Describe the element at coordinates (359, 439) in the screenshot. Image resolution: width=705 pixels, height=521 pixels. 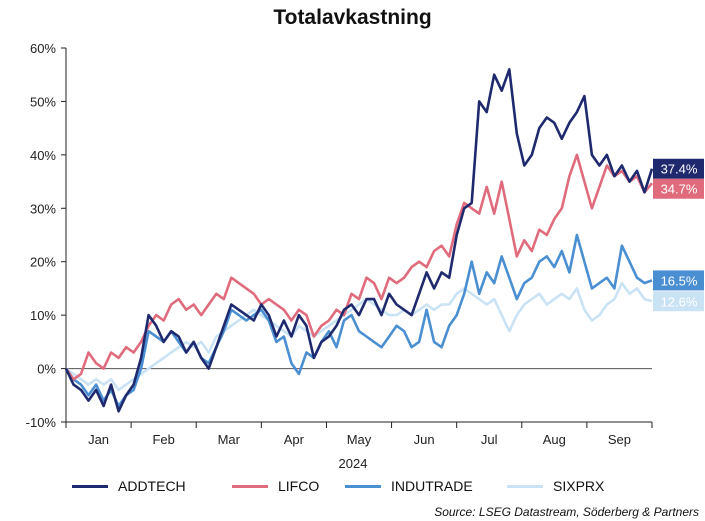
I see `x-tick-label: May` at that location.